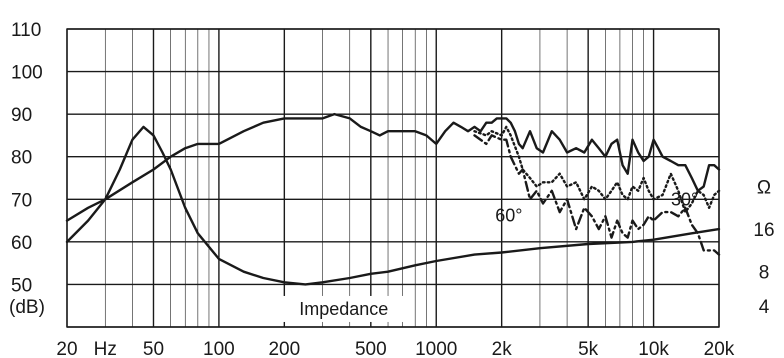  What do you see at coordinates (764, 272) in the screenshot?
I see `impedance-axis-label: 8` at bounding box center [764, 272].